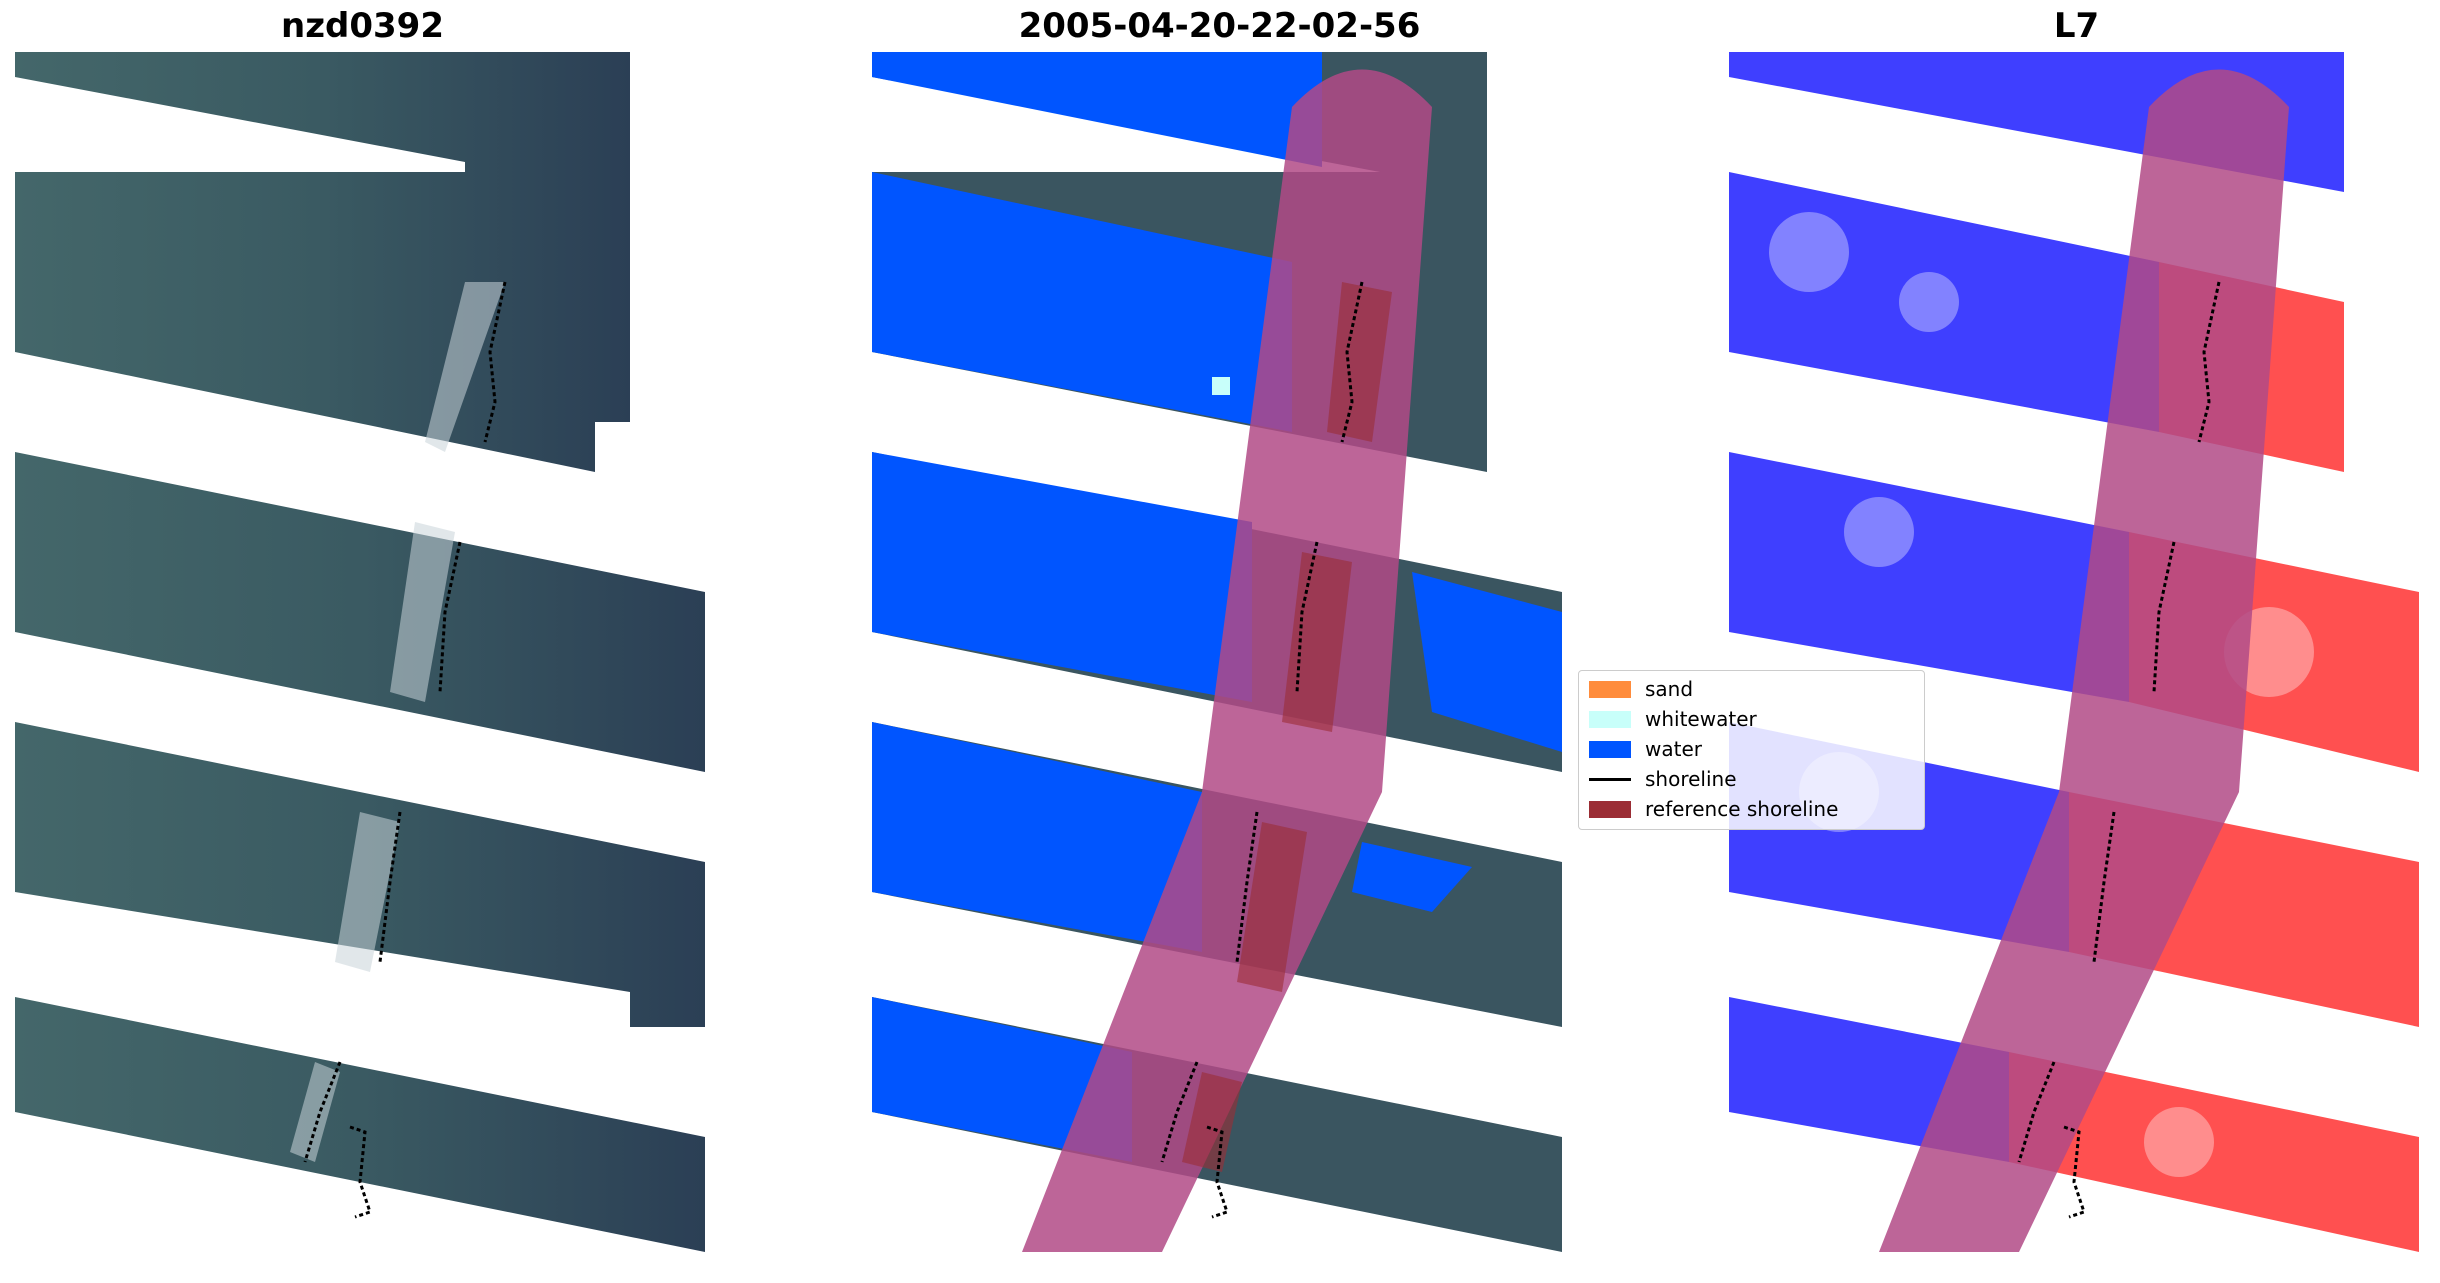 The width and height of the screenshot is (2440, 1283). I want to click on whitewater-swatch, so click(1610, 719).